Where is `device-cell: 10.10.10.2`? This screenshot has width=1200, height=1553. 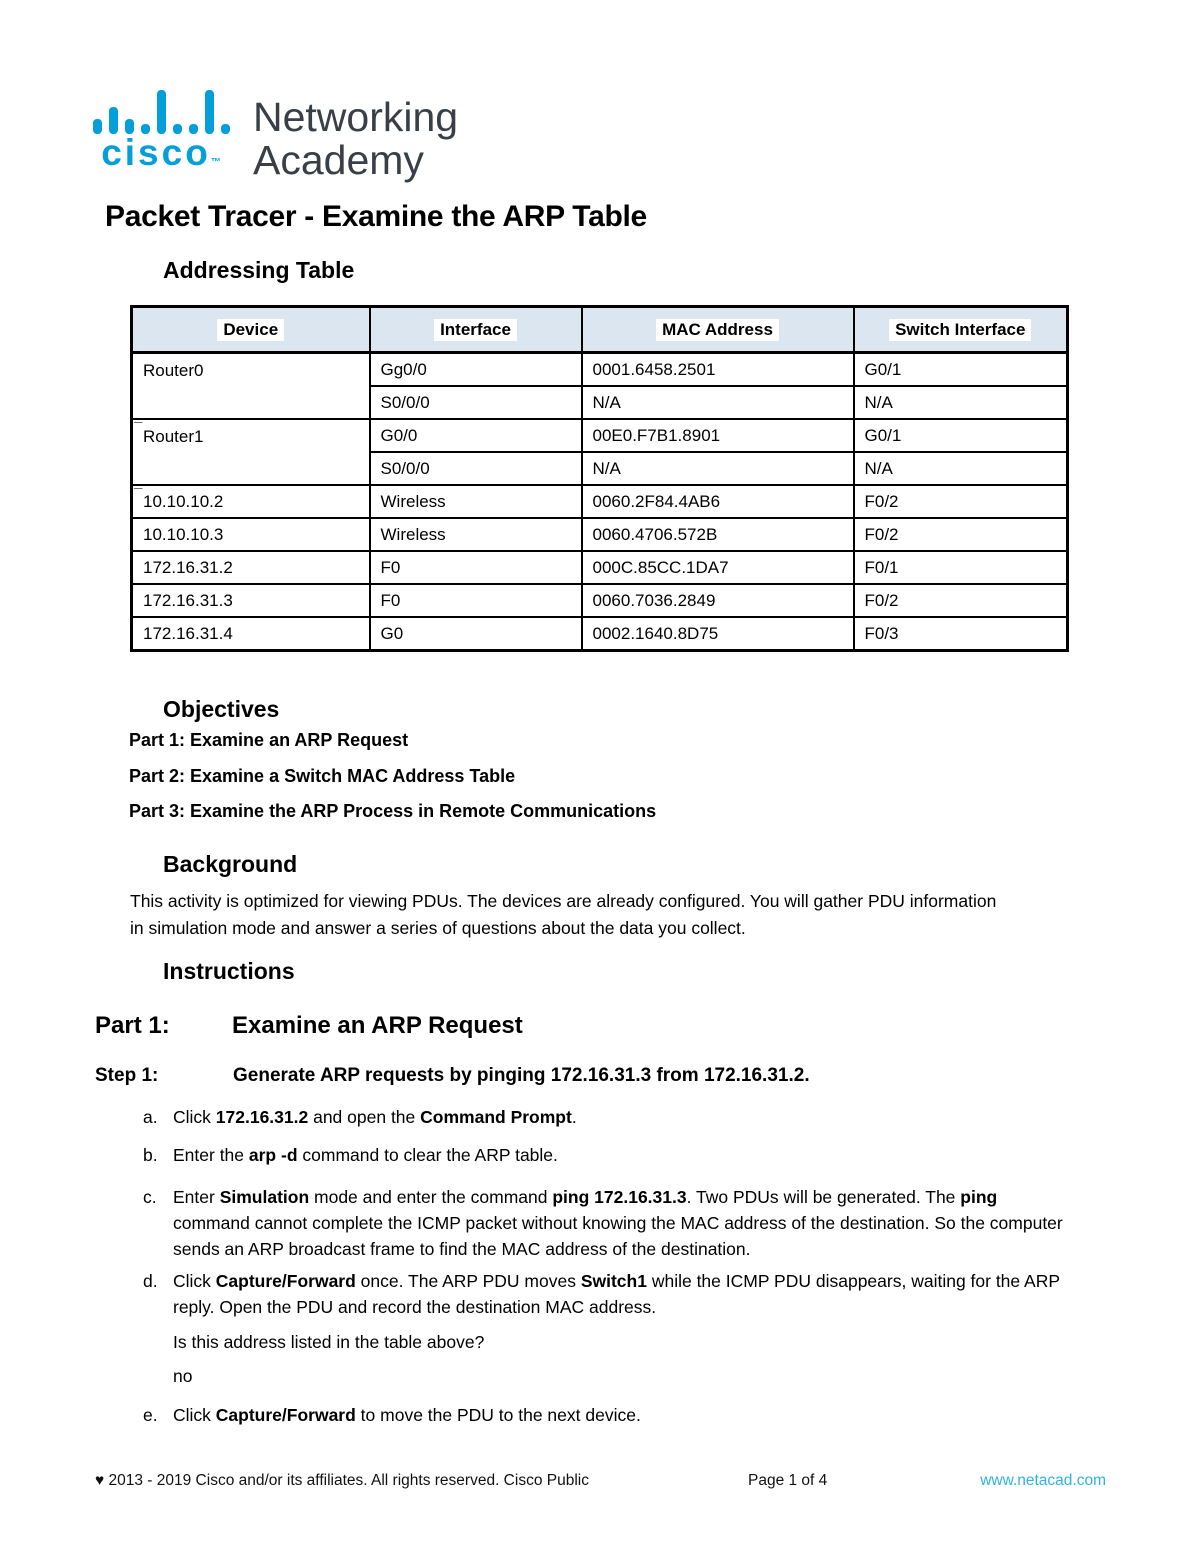
device-cell: 10.10.10.2 is located at coordinates (250, 501).